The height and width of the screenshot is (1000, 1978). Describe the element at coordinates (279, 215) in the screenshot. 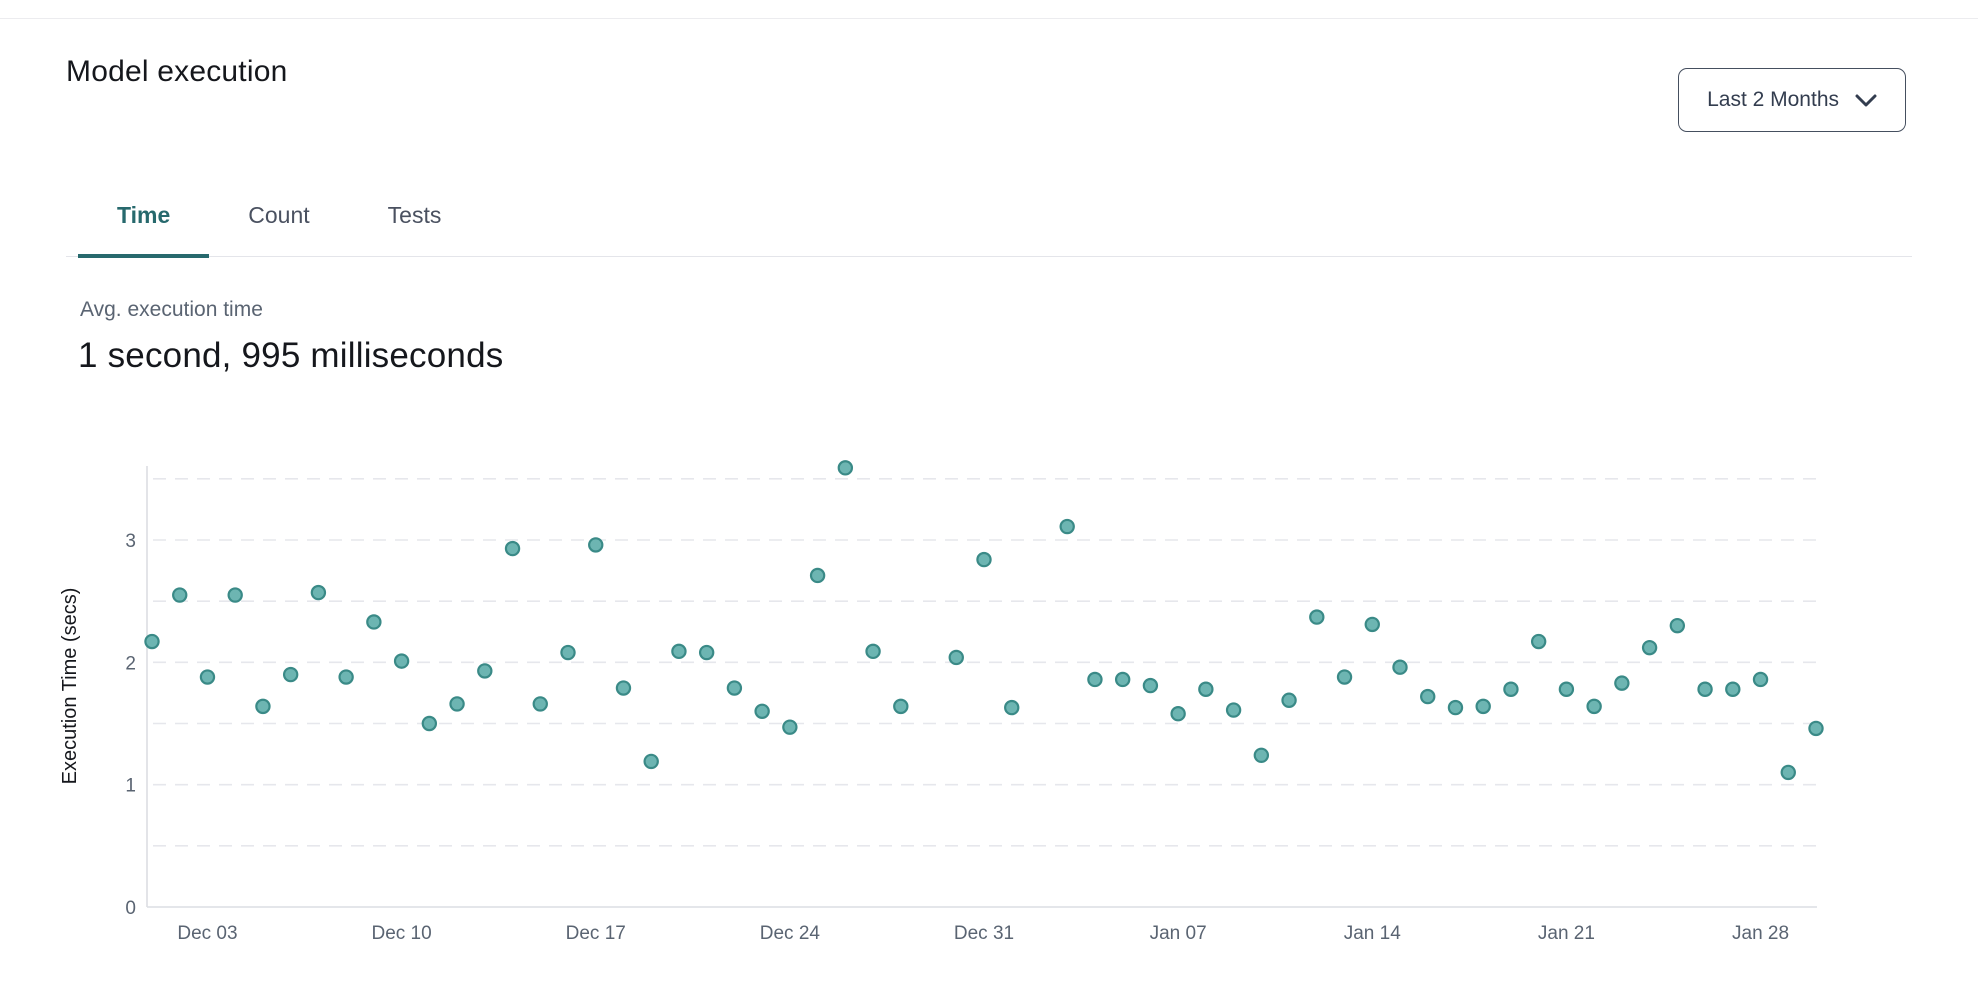

I see `tab-count: Count` at that location.